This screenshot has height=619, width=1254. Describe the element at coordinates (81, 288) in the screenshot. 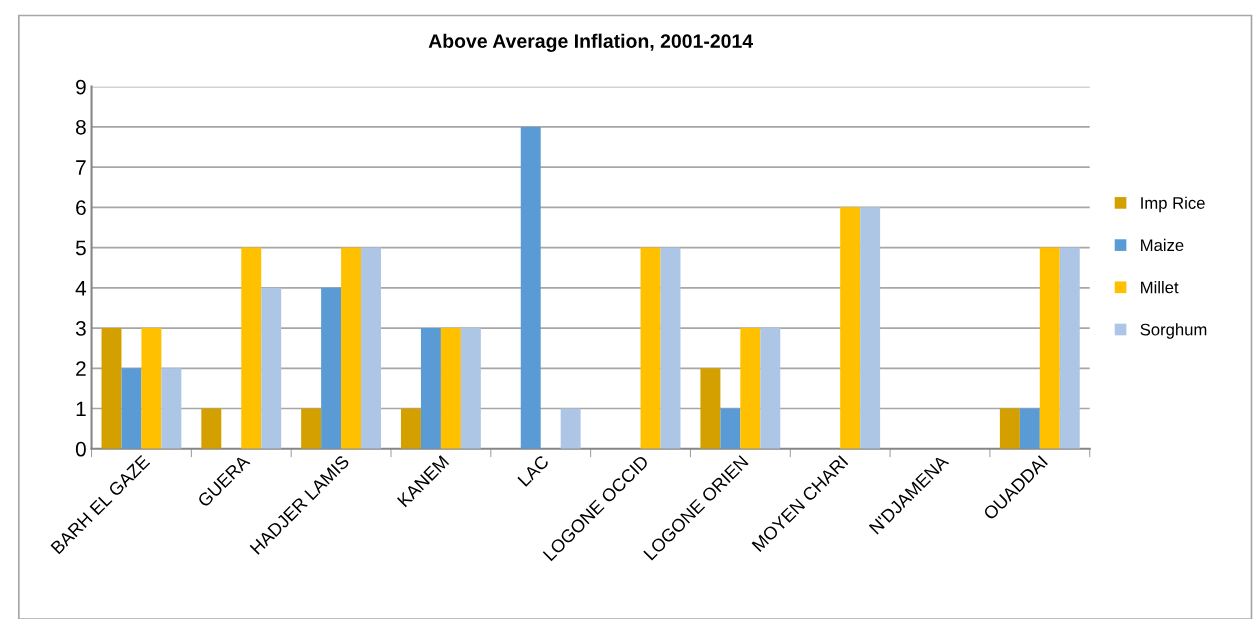

I see `y-tick-label: 4` at that location.